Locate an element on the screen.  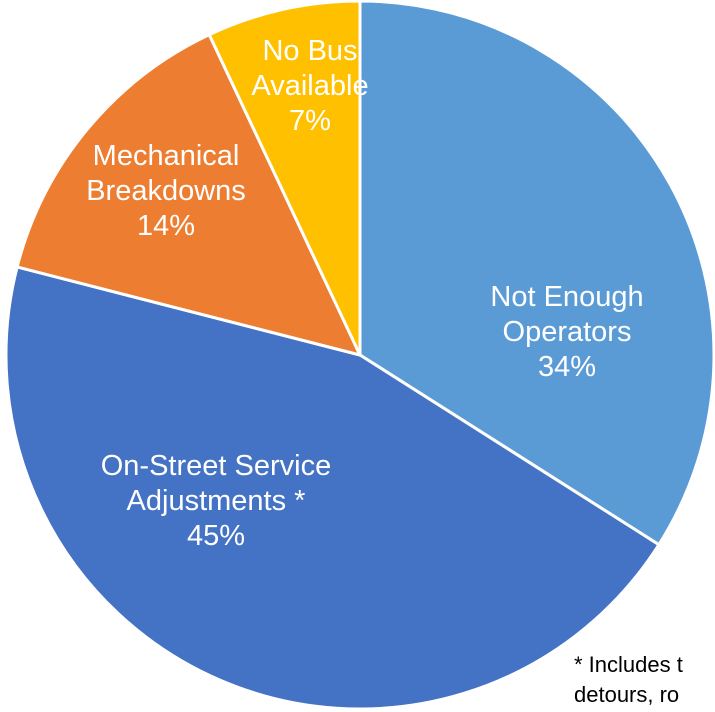
slice-category-label: Available is located at coordinates (309, 86).